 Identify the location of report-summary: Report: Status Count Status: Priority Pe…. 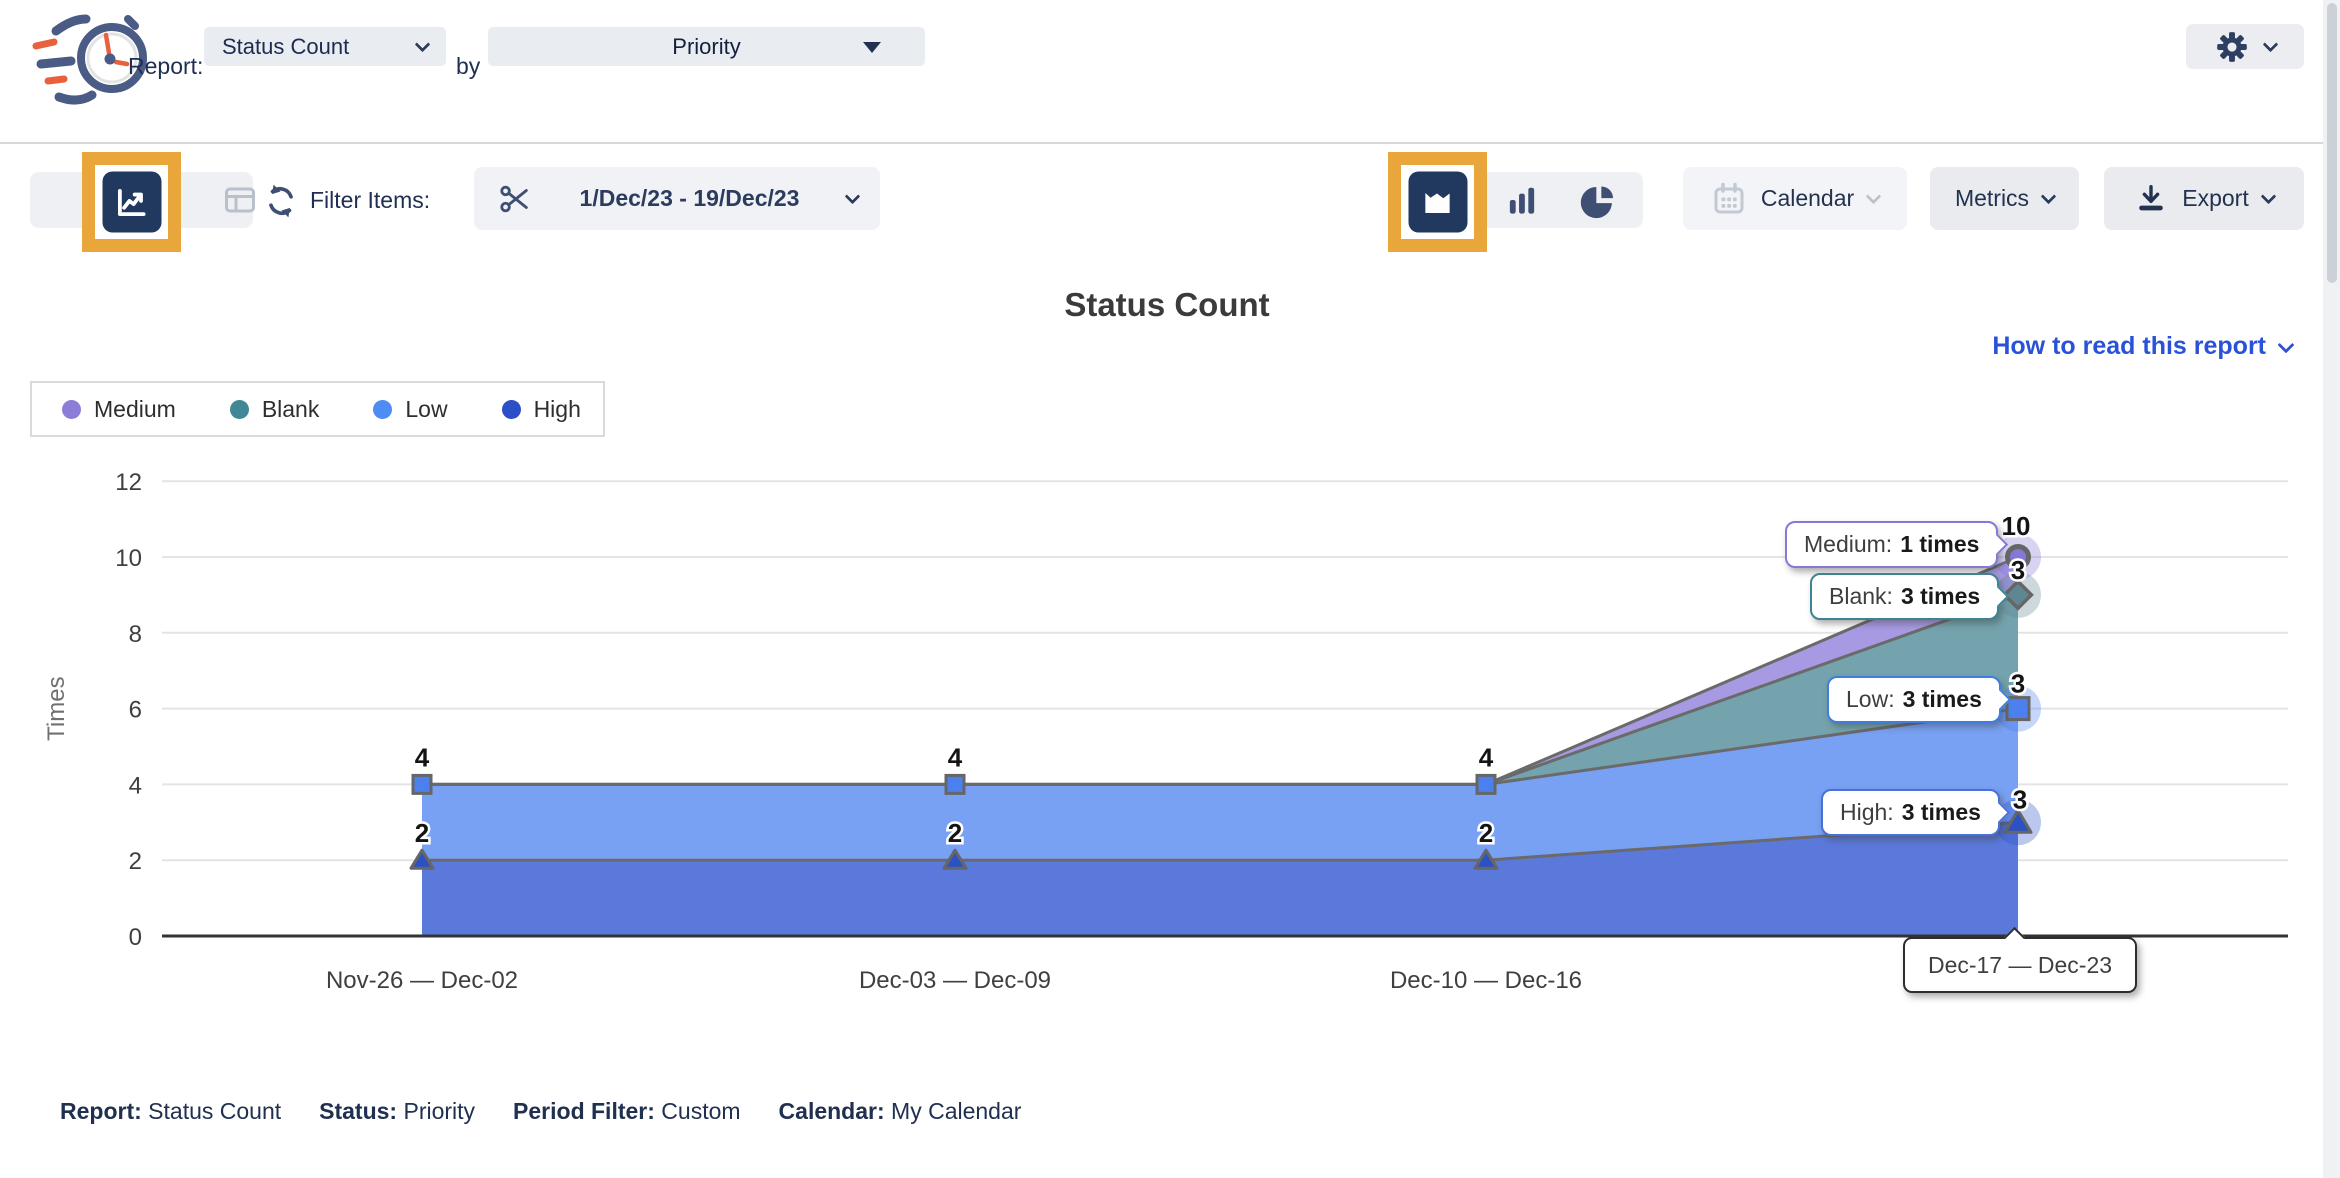
(540, 1111).